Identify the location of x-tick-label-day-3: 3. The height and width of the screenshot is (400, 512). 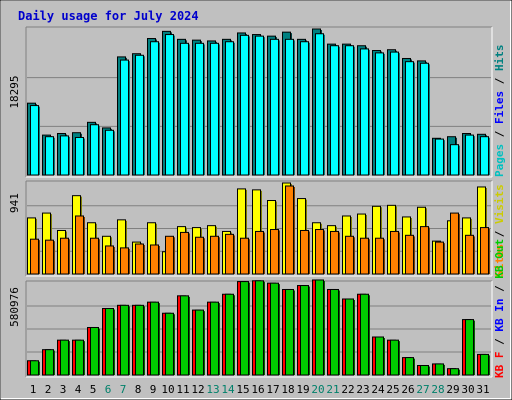
(63, 389).